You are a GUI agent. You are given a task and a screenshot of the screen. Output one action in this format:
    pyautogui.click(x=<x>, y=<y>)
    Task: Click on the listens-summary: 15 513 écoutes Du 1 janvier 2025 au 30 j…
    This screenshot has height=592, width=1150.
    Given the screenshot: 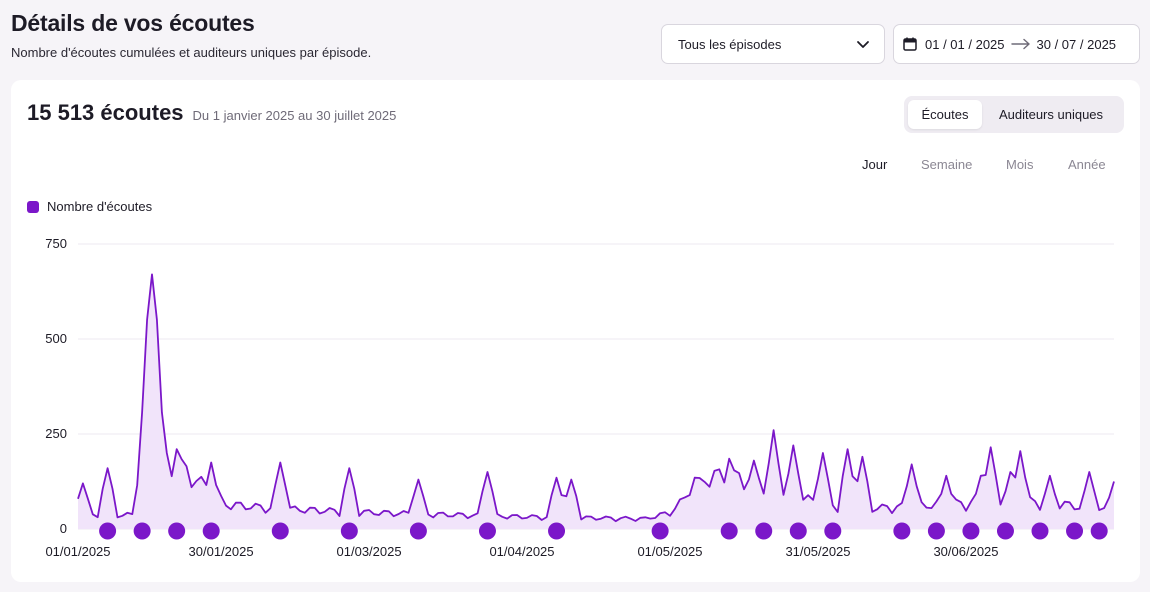 What is the action you would take?
    pyautogui.click(x=211, y=113)
    